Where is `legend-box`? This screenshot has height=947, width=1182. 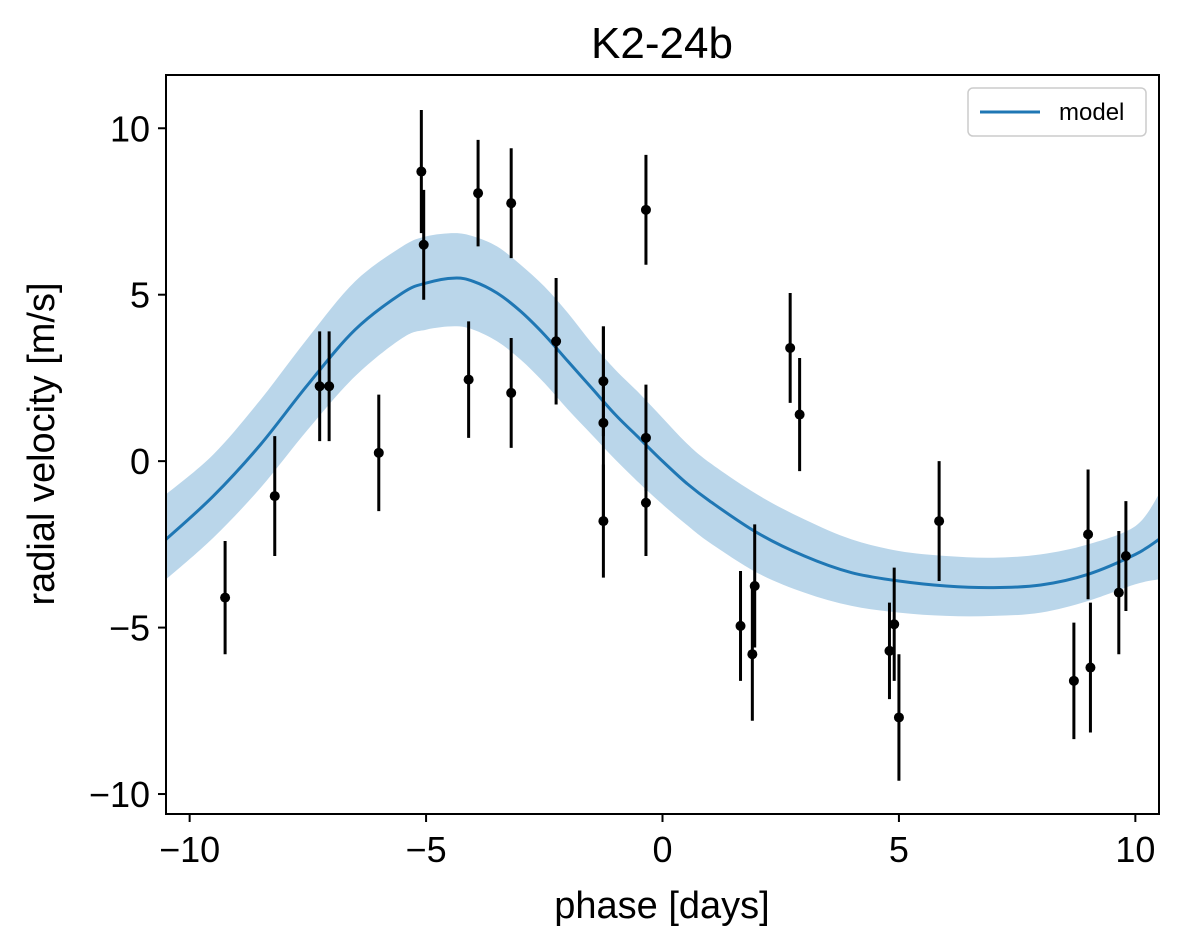 legend-box is located at coordinates (1057, 112).